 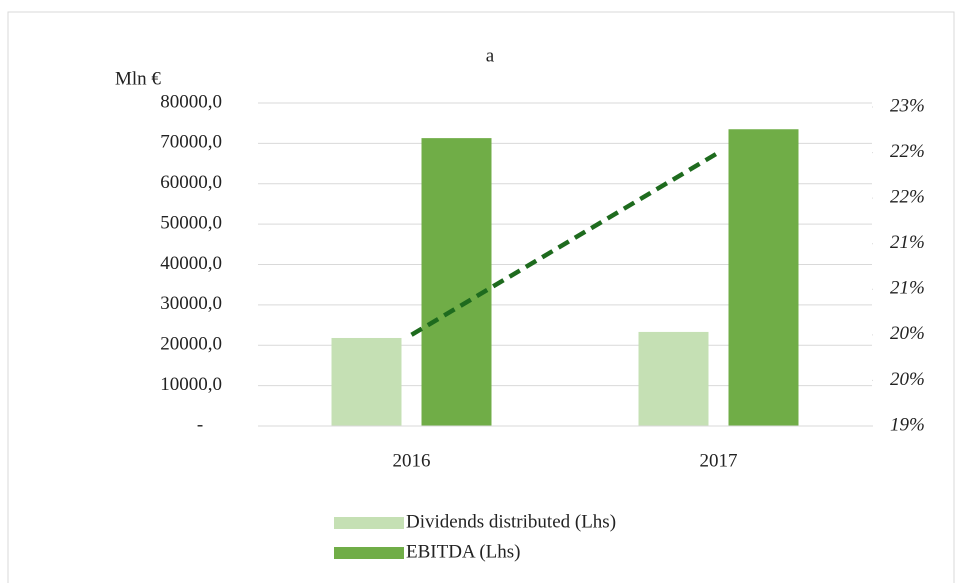 What do you see at coordinates (191, 142) in the screenshot?
I see `y-tick-label: 70000,0` at bounding box center [191, 142].